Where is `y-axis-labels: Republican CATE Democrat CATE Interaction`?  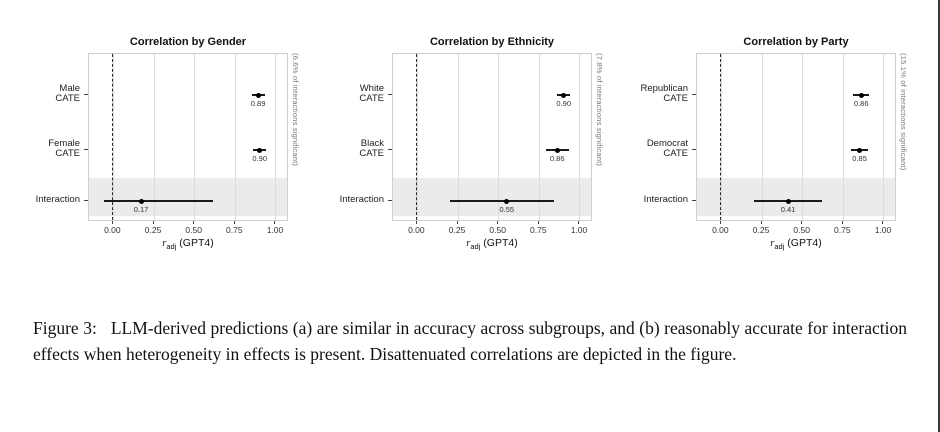
y-axis-labels: Republican CATE Democrat CATE Interaction is located at coordinates (668, 137).